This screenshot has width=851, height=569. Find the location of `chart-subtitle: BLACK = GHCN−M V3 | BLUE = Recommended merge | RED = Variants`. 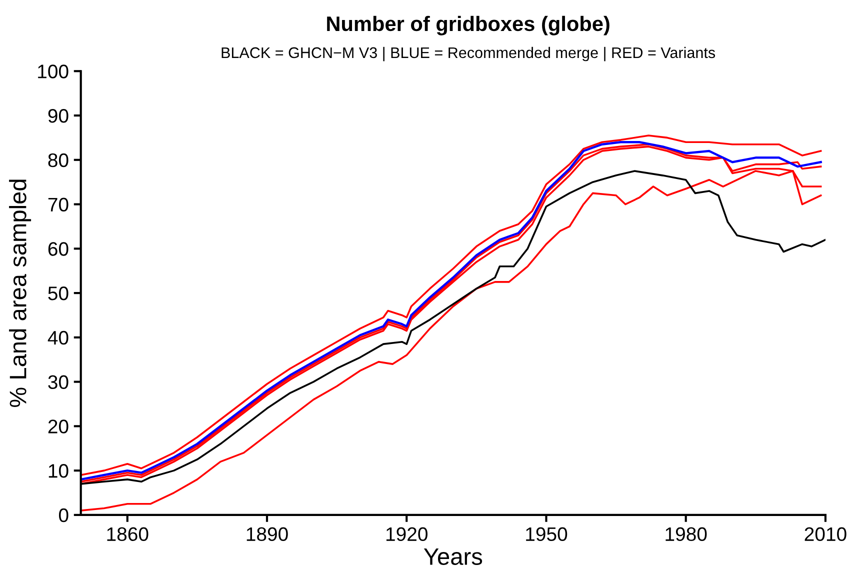

chart-subtitle: BLACK = GHCN−M V3 | BLUE = Recommended merge | RED = Variants is located at coordinates (469, 54).